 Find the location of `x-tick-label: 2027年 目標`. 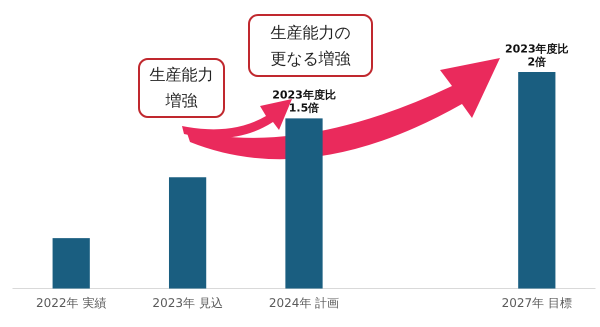

x-tick-label: 2027年 目標 is located at coordinates (537, 303).